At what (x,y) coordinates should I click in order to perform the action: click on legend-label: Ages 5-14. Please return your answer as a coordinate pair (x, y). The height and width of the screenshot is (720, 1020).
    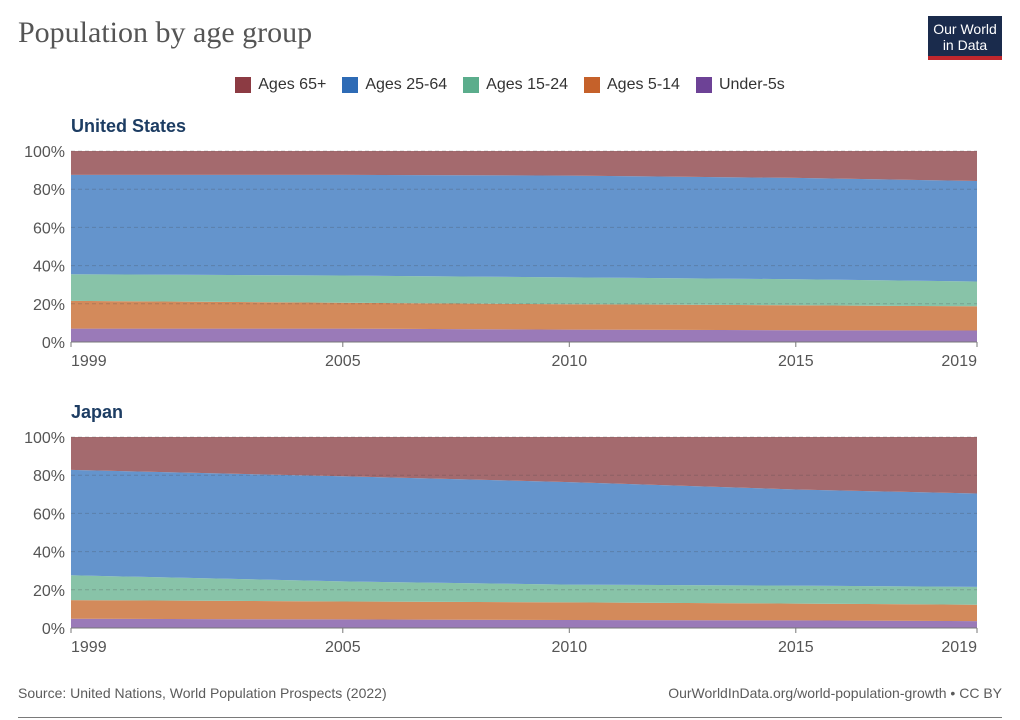
    Looking at the image, I should click on (643, 84).